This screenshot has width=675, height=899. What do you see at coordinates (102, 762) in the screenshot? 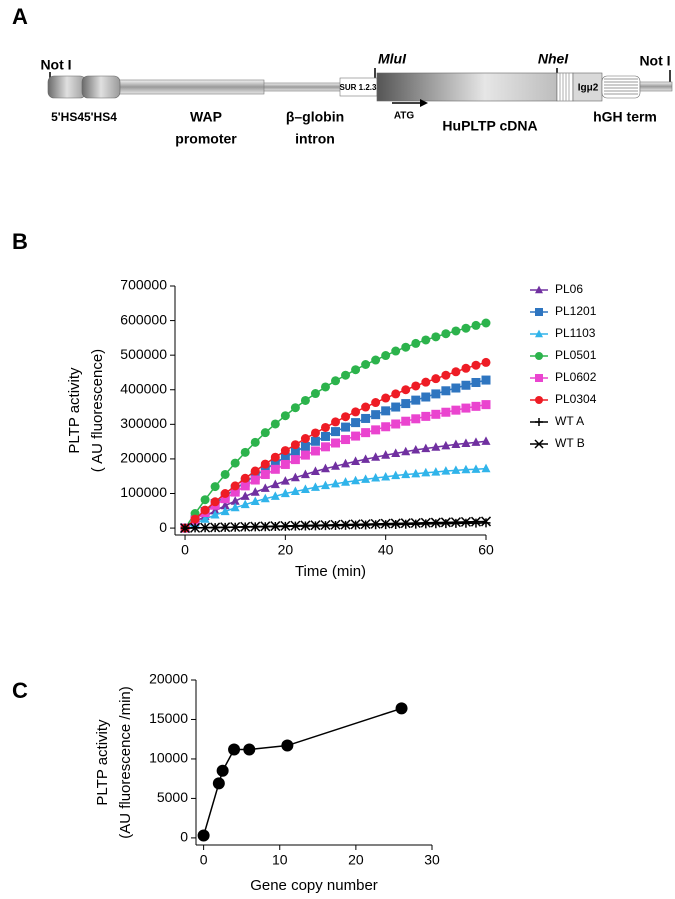
I see `y-axis-label: PLTP activity` at bounding box center [102, 762].